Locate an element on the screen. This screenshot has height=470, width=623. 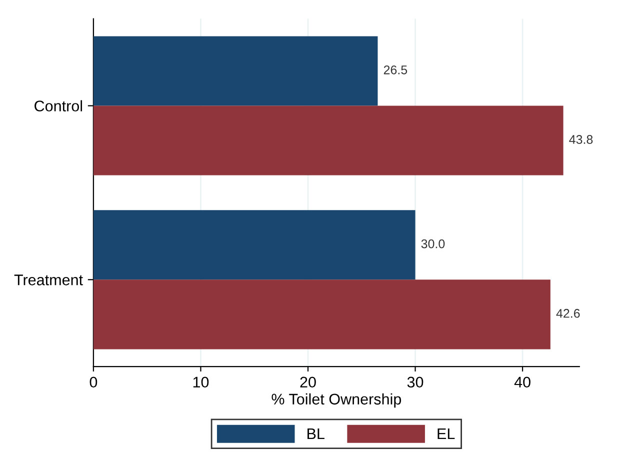
y-tick-label: Treatment is located at coordinates (48, 280).